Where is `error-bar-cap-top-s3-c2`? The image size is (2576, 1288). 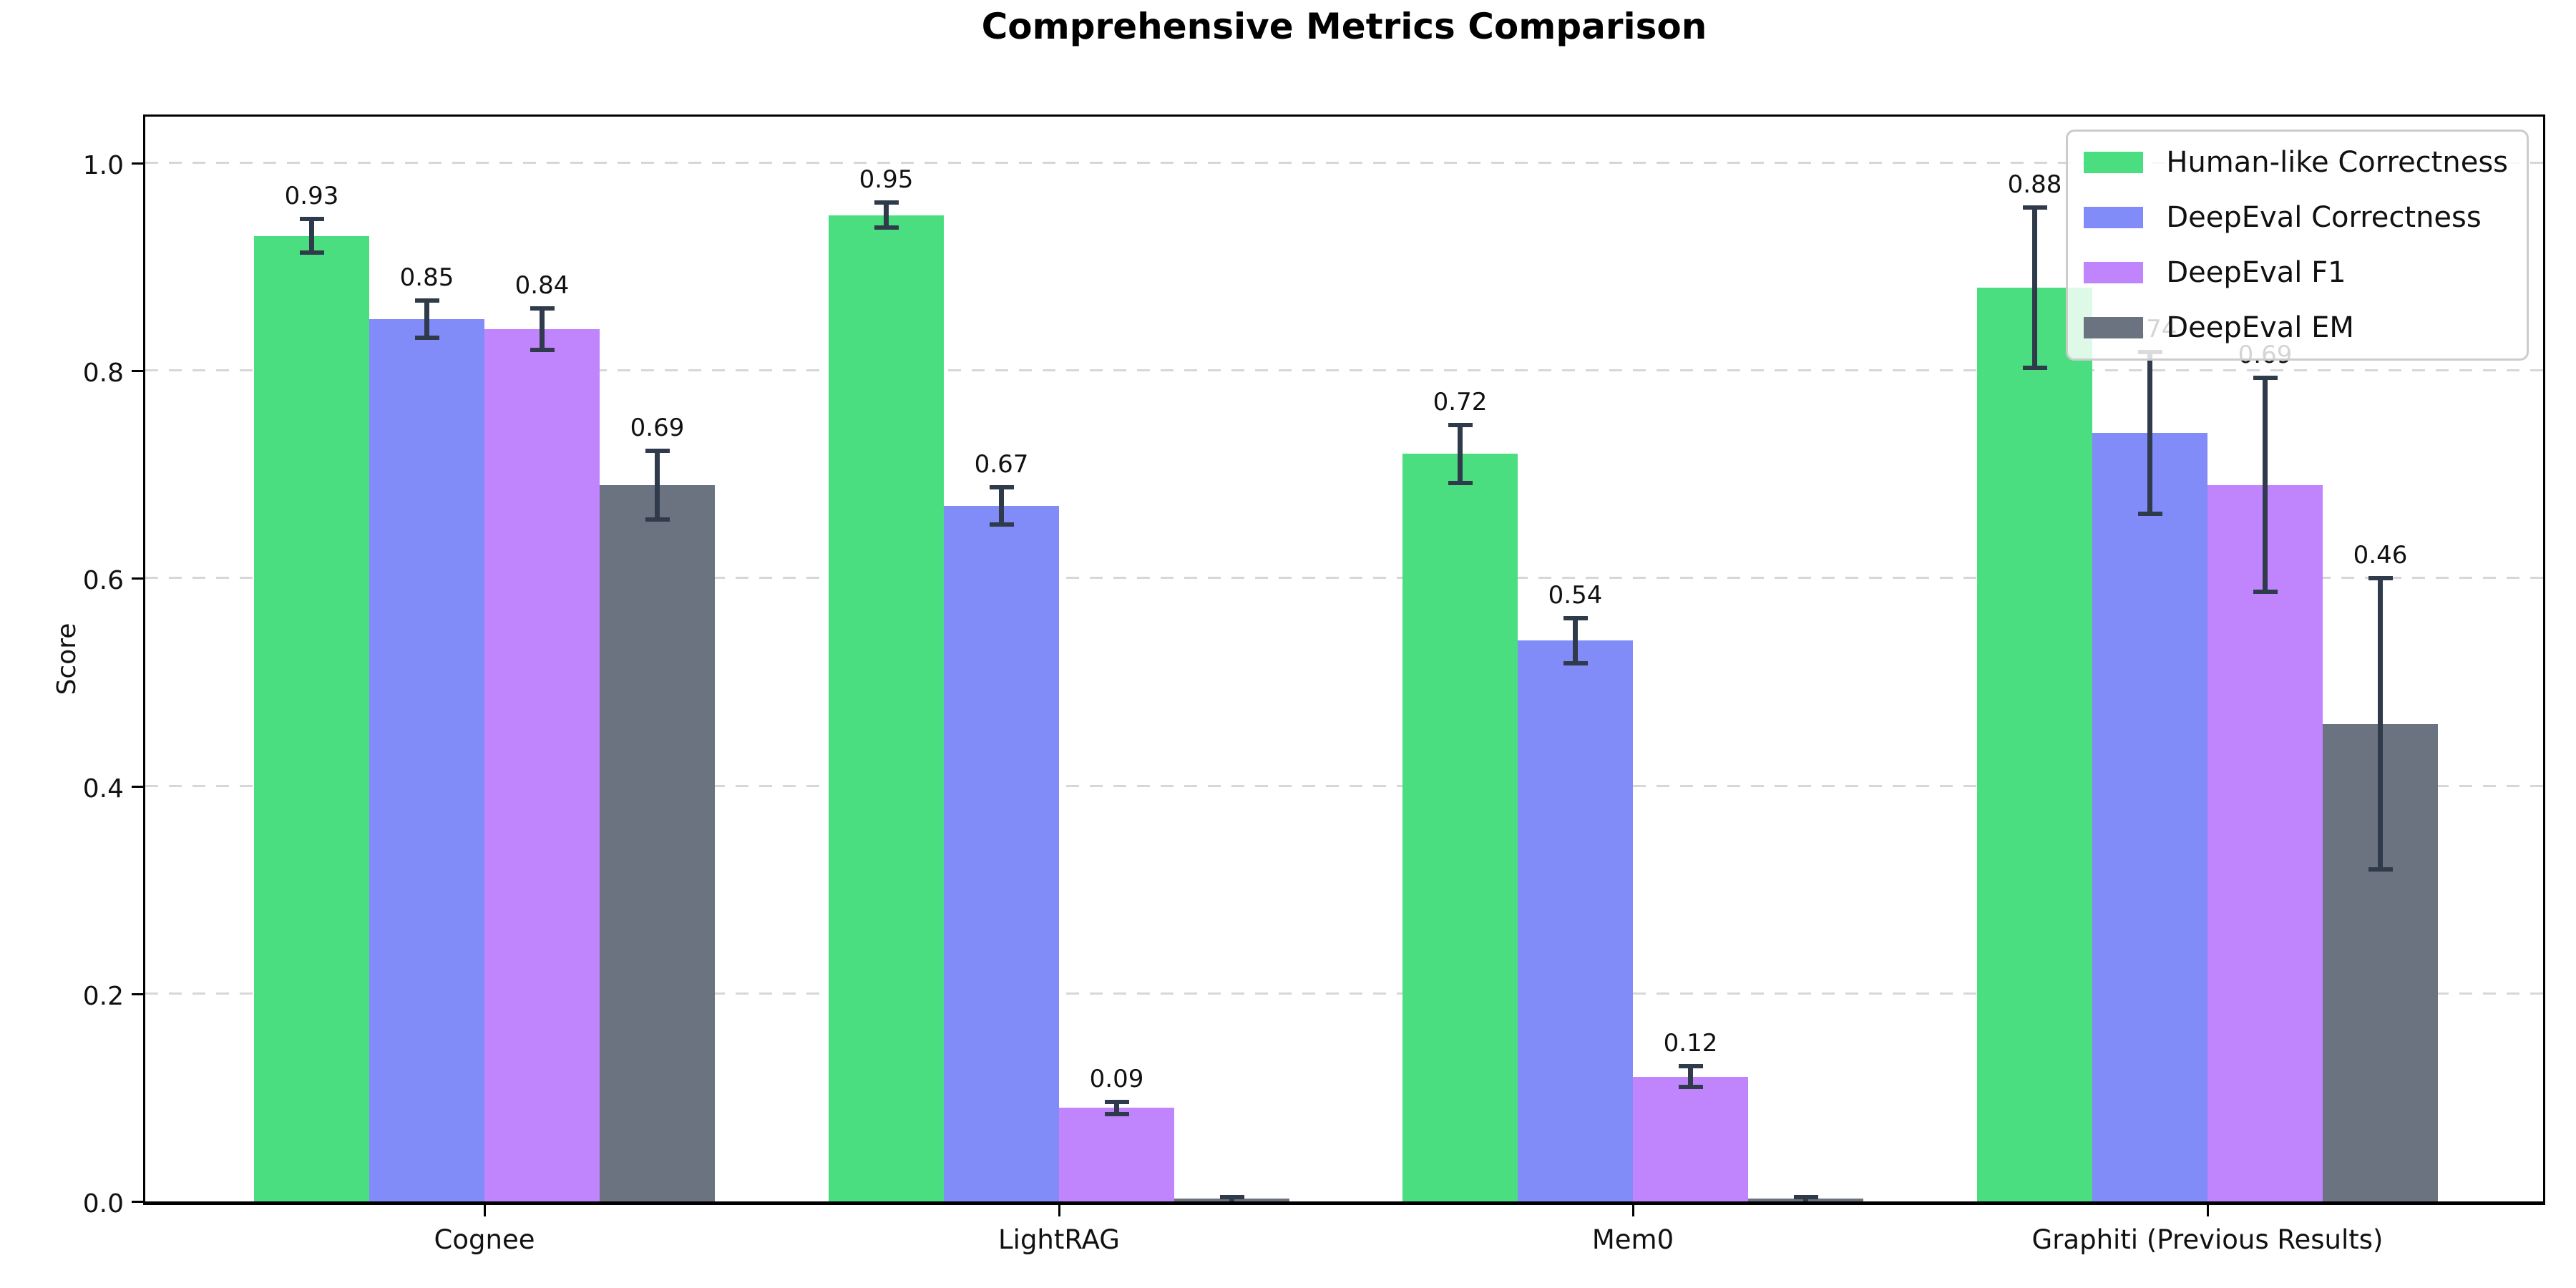
error-bar-cap-top-s3-c2 is located at coordinates (1805, 1197).